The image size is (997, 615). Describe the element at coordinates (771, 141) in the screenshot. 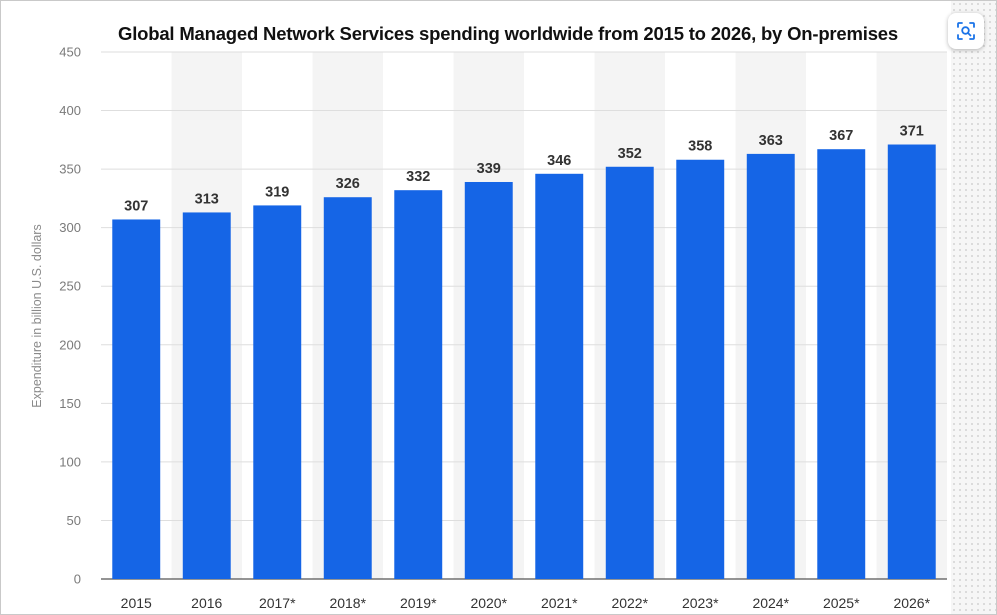

I see `bar-value-label: 363` at that location.